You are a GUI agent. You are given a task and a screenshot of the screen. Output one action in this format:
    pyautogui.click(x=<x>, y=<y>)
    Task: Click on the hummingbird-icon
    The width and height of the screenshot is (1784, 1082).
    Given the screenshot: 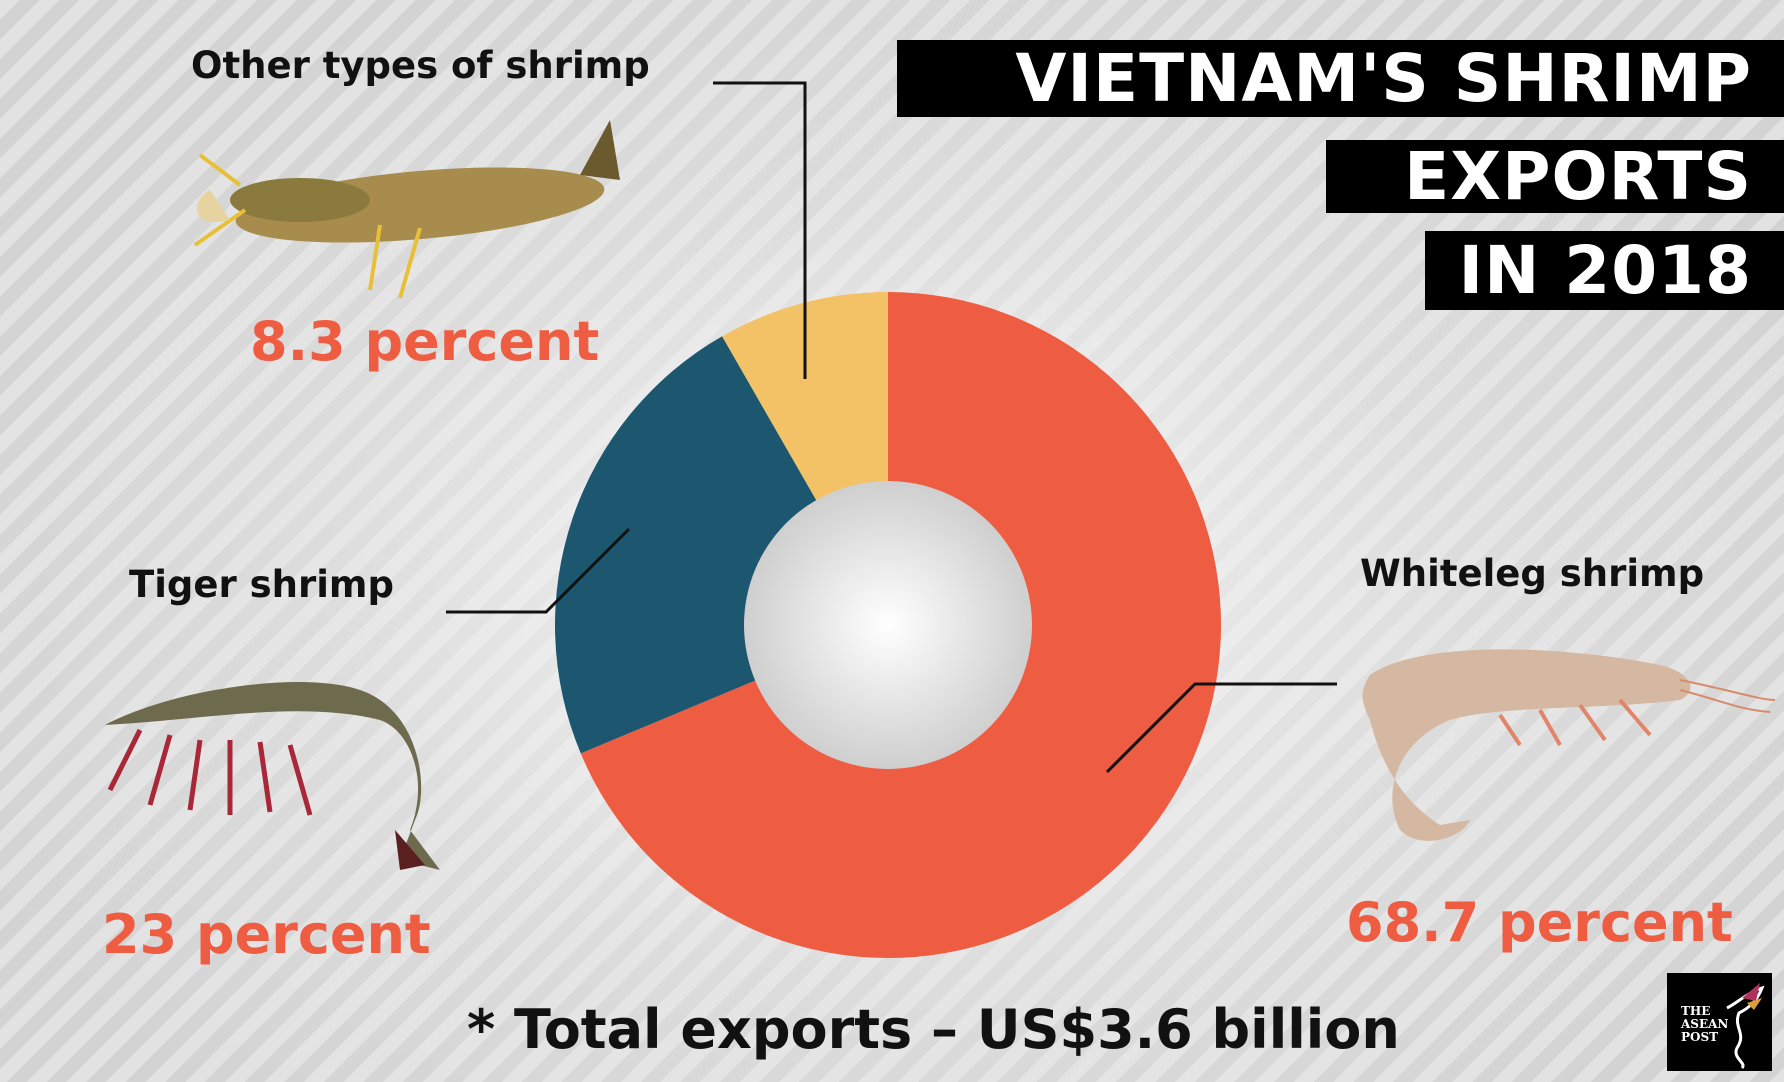 What is the action you would take?
    pyautogui.click(x=1745, y=1026)
    